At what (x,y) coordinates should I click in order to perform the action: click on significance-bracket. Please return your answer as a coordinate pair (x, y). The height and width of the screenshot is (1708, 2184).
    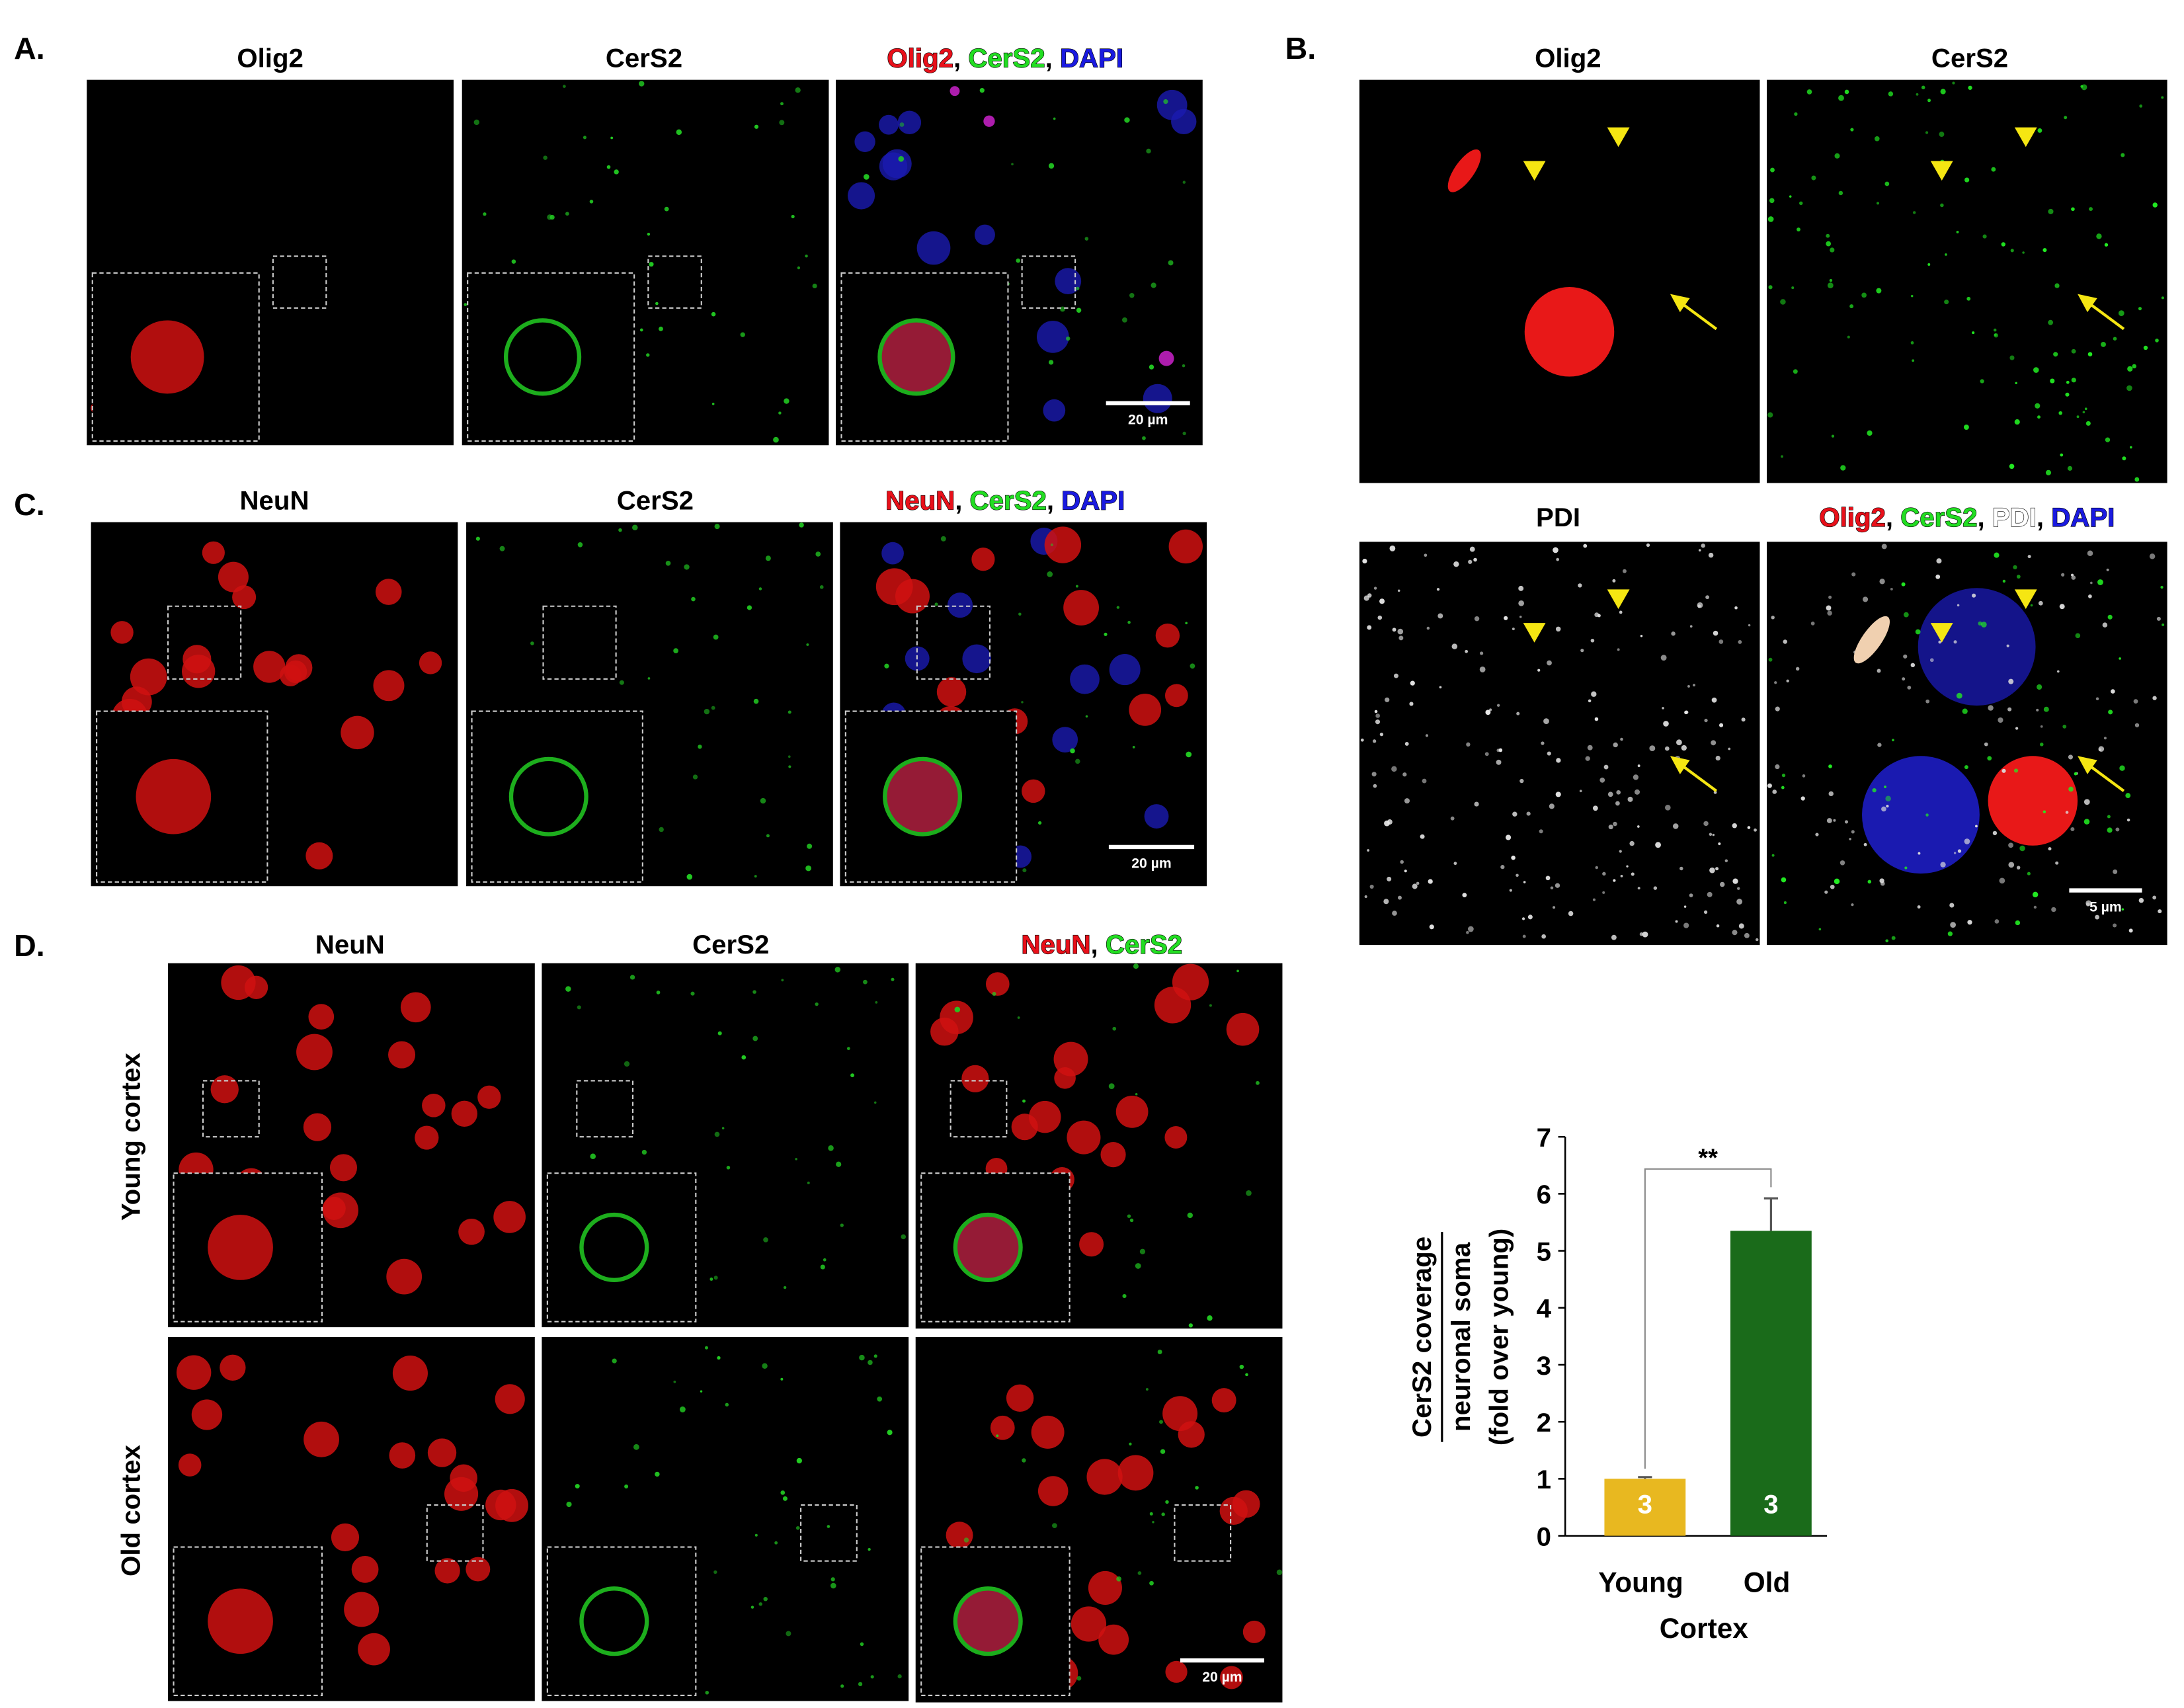
    Looking at the image, I should click on (1708, 1319).